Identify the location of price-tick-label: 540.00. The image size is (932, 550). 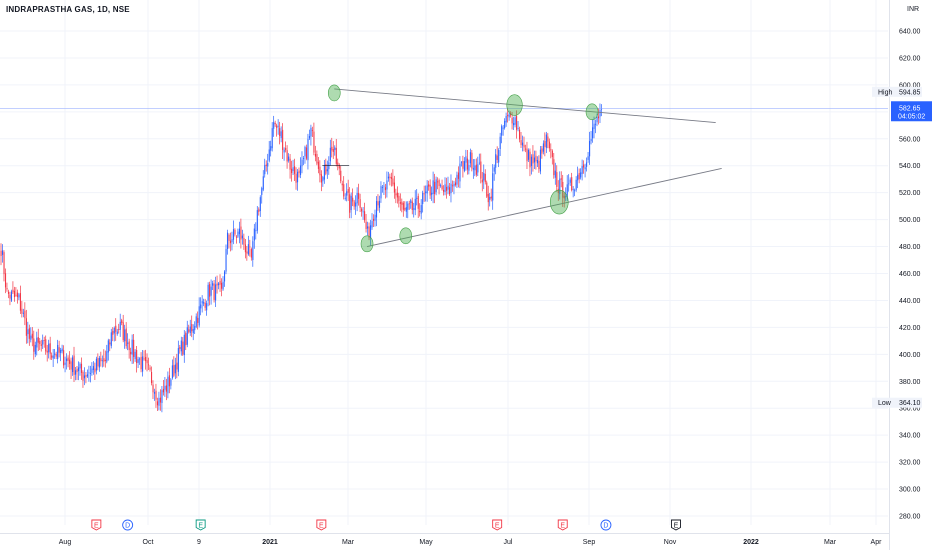
(910, 166).